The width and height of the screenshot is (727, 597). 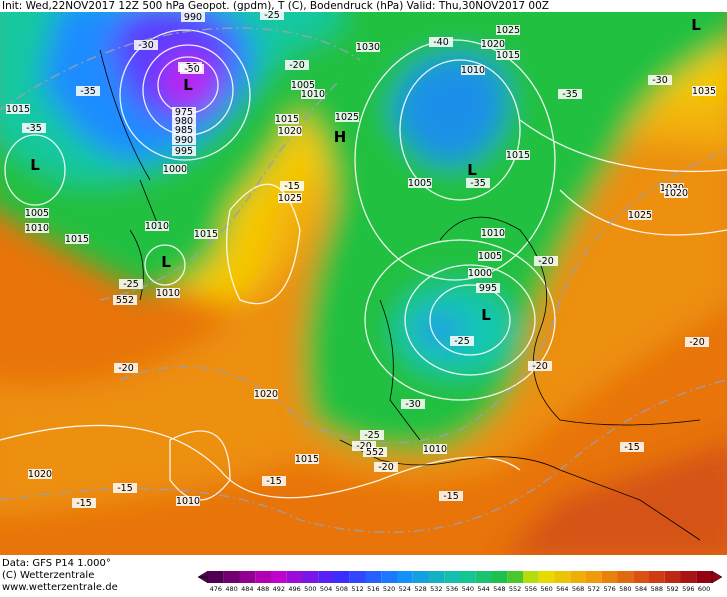 I want to click on map-label: -35, so click(x=478, y=183).